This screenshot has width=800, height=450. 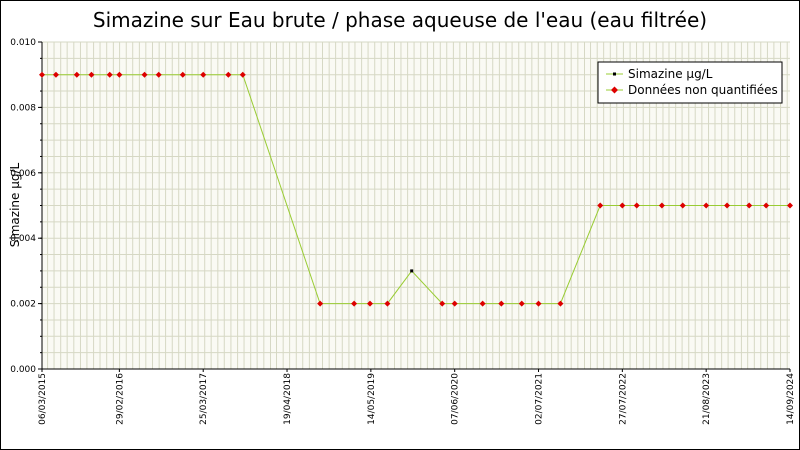 What do you see at coordinates (23, 108) in the screenshot?
I see `y-tick-label: 0.008` at bounding box center [23, 108].